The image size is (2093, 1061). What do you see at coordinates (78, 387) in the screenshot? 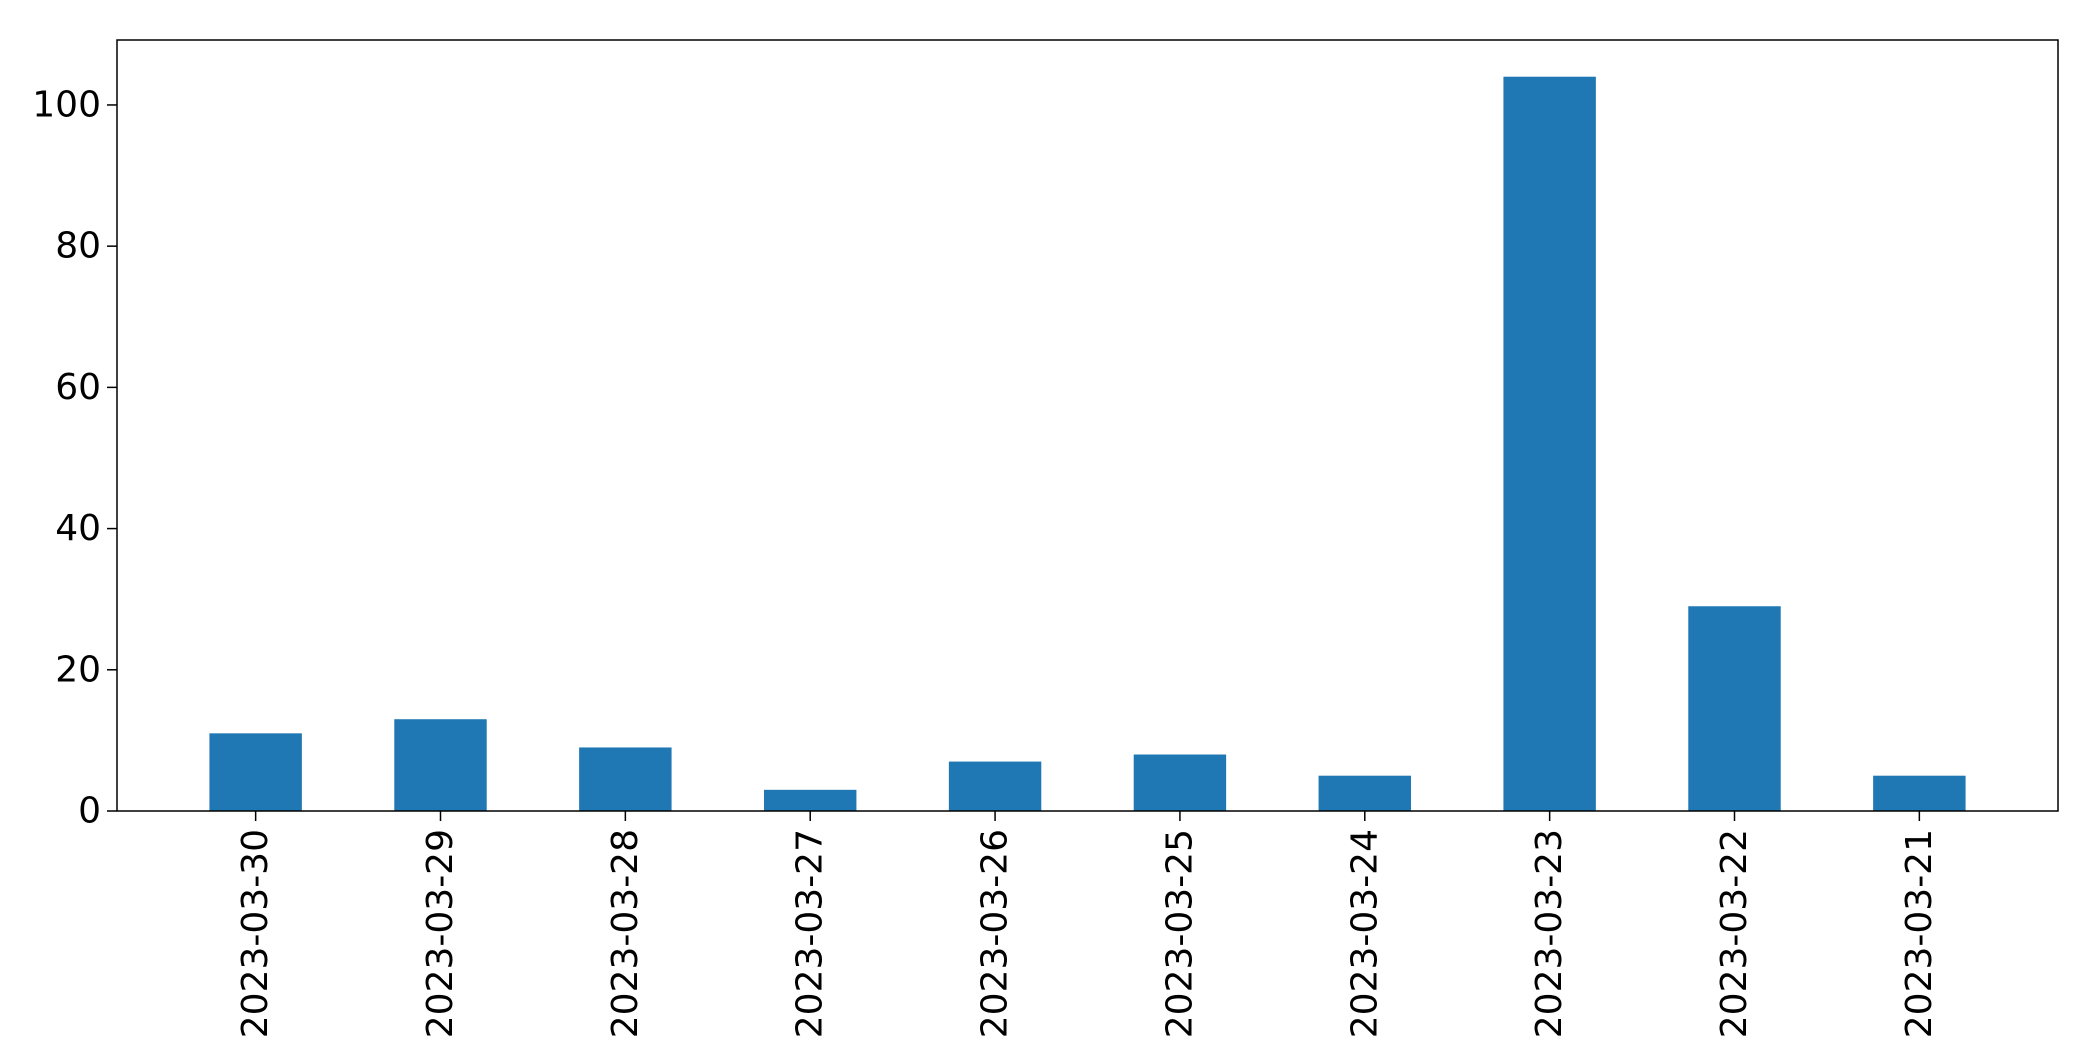
I see `y-tick-label: 60` at bounding box center [78, 387].